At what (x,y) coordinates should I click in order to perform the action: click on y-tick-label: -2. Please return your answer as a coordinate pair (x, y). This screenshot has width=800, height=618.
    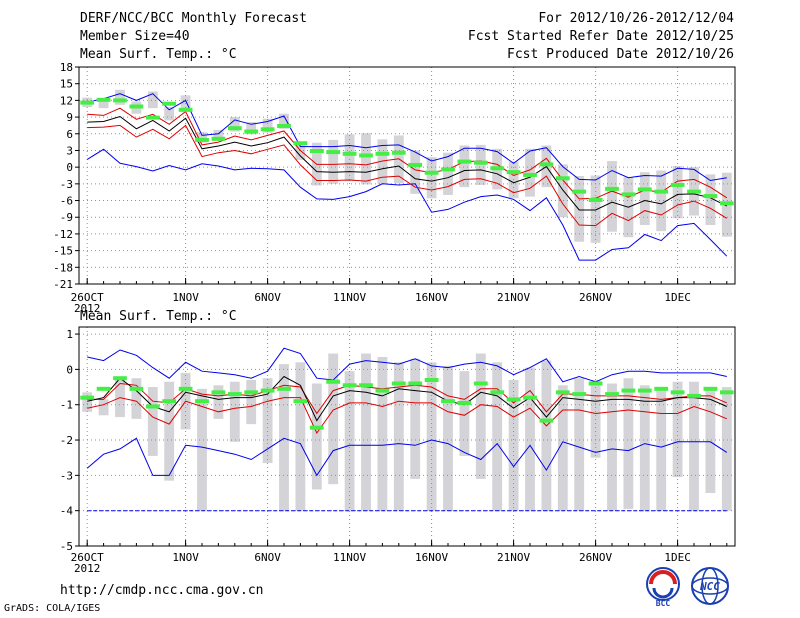
    Looking at the image, I should click on (66, 440).